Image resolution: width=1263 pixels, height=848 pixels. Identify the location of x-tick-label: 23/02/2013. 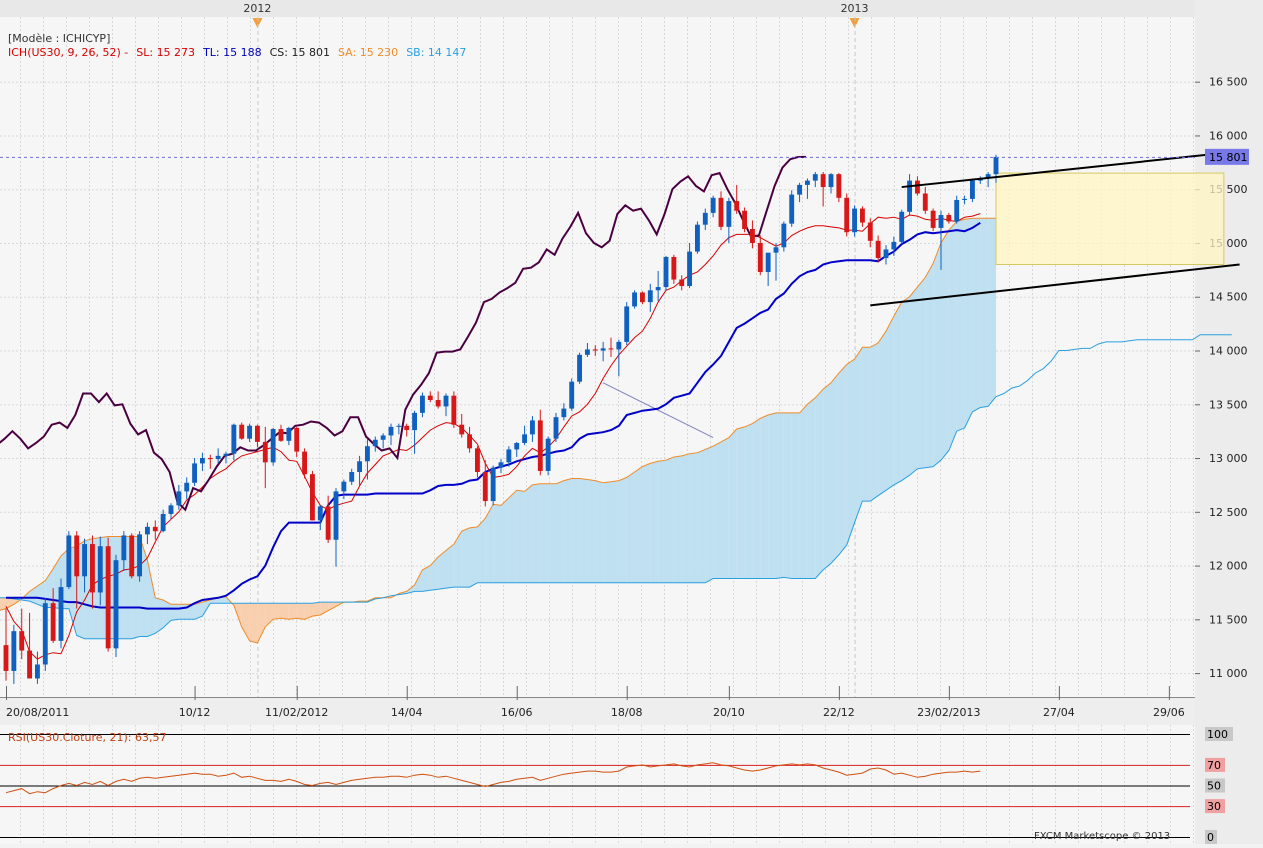
(948, 712).